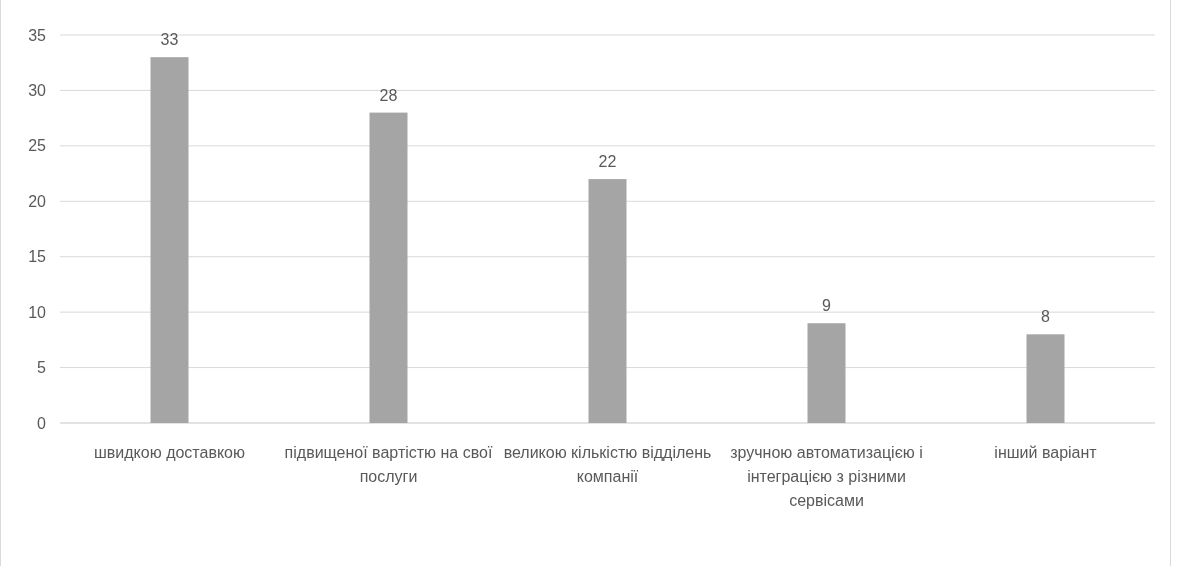 This screenshot has height=566, width=1187. Describe the element at coordinates (37, 146) in the screenshot. I see `y-tick-label: 25` at that location.